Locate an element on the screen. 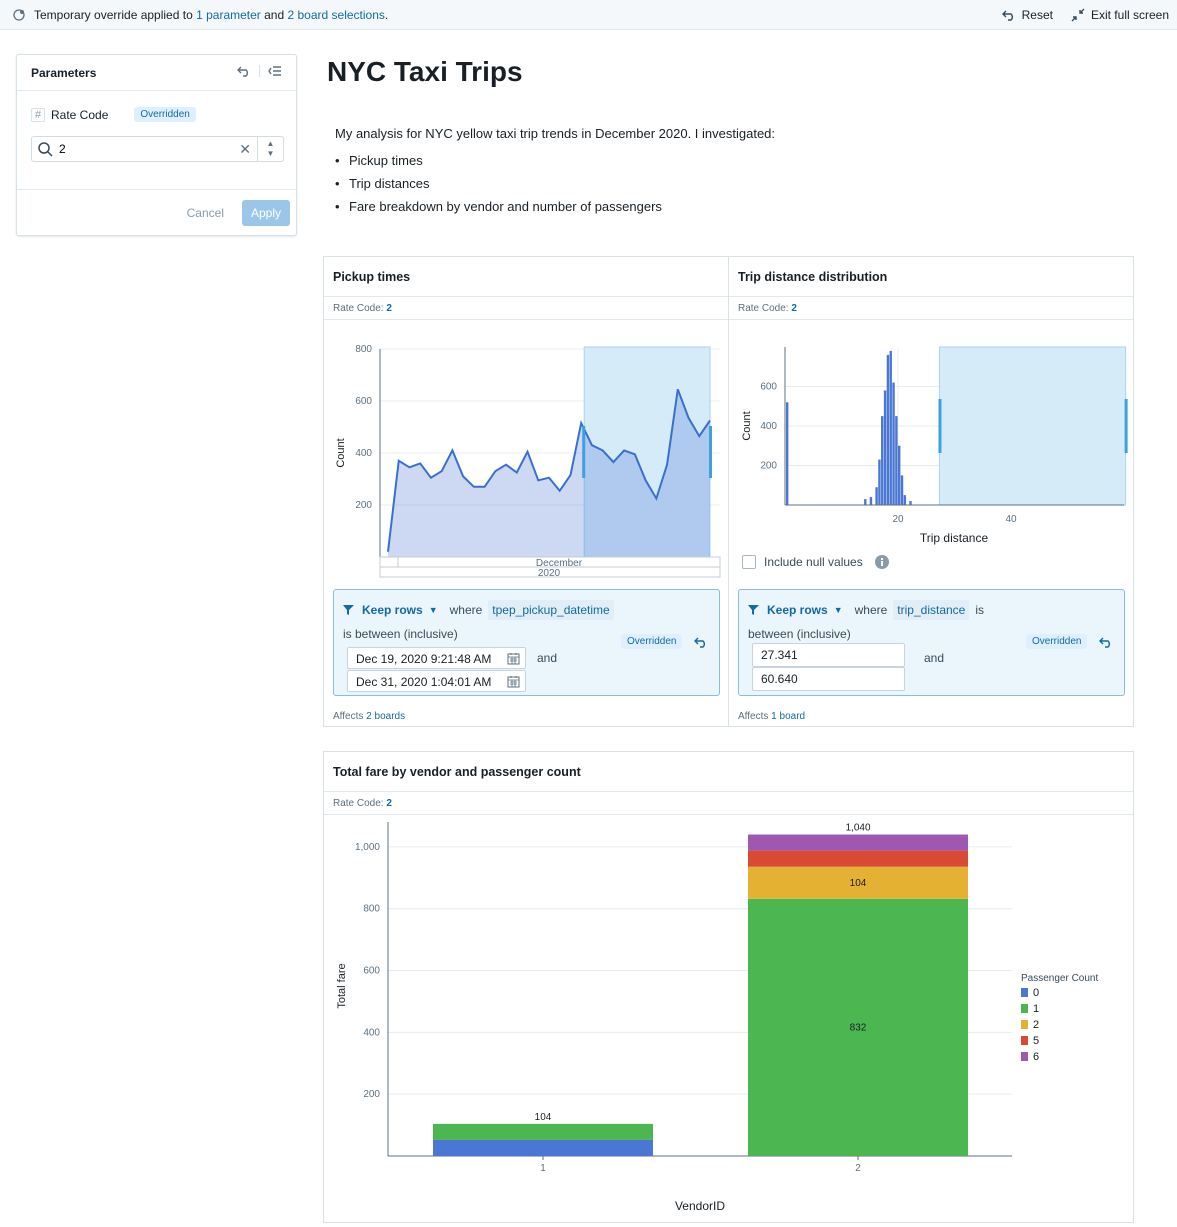 The image size is (1177, 1227). legend-label: 2 is located at coordinates (1036, 1025).